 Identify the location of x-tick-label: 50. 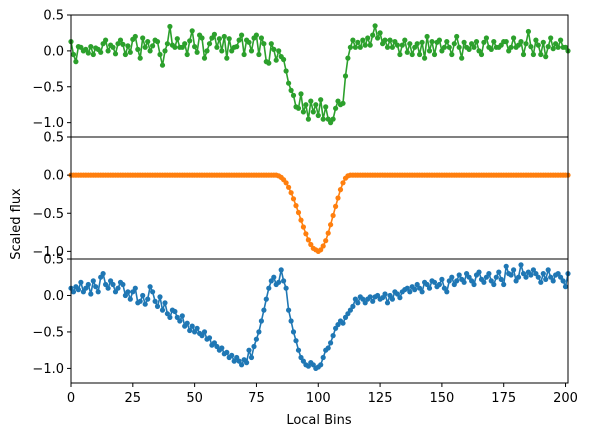
(194, 398).